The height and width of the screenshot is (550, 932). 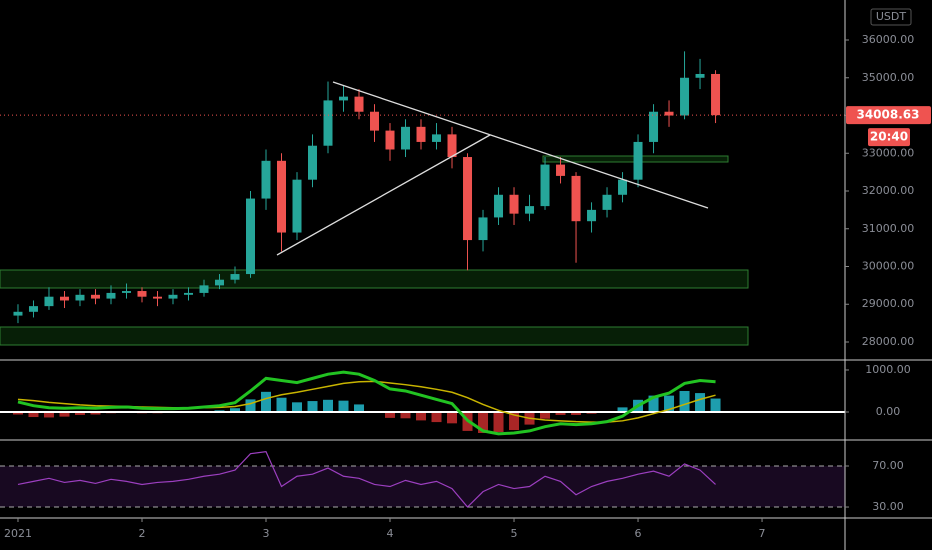 What do you see at coordinates (888, 465) in the screenshot?
I see `y-tick-label: 70.00` at bounding box center [888, 465].